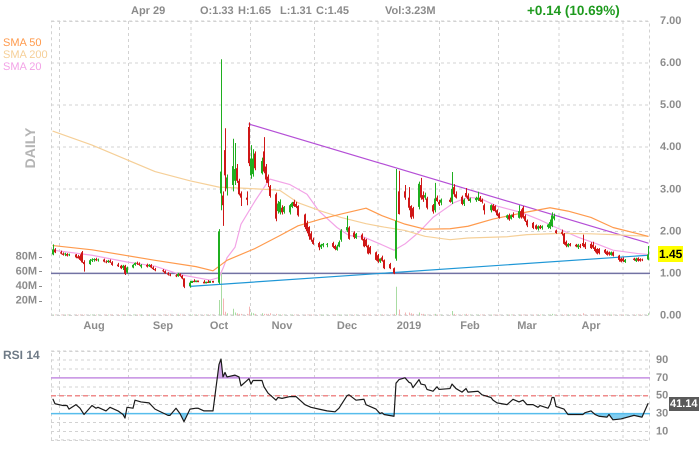 The image size is (700, 453). Describe the element at coordinates (662, 378) in the screenshot. I see `y-tick-label: 70` at that location.